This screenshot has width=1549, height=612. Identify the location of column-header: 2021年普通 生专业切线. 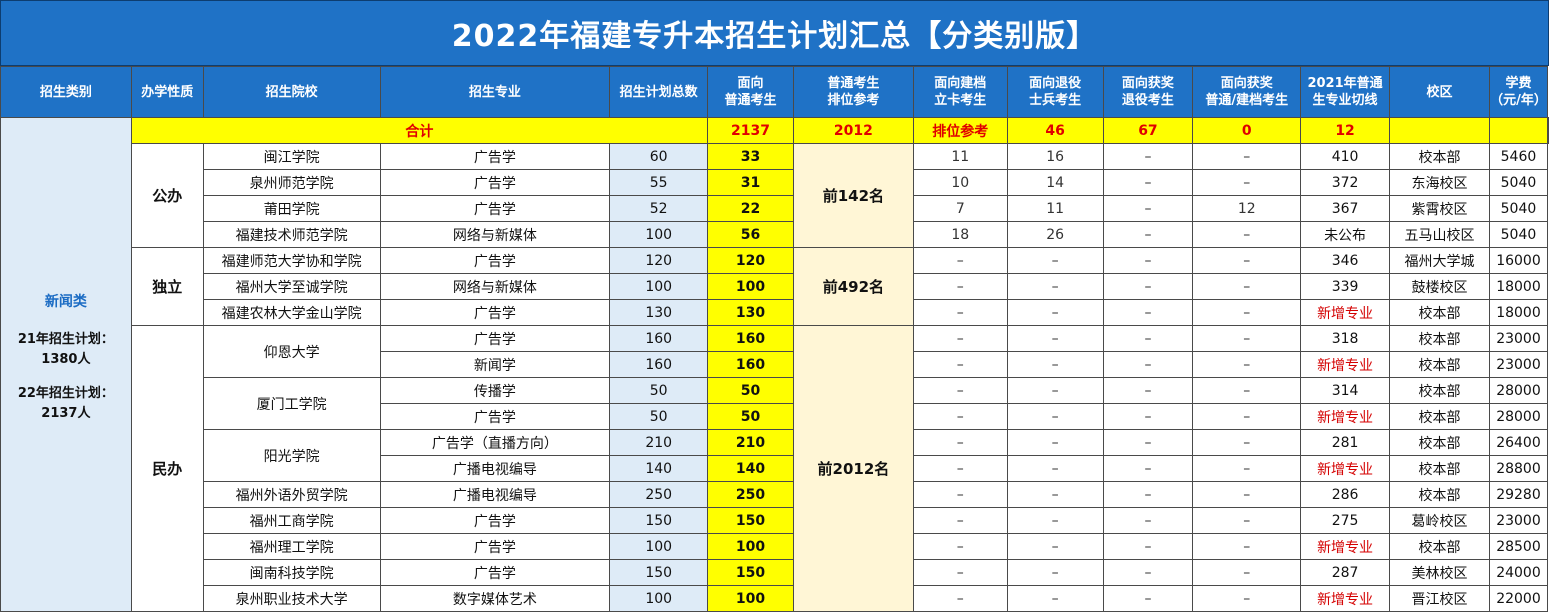
(1345, 92).